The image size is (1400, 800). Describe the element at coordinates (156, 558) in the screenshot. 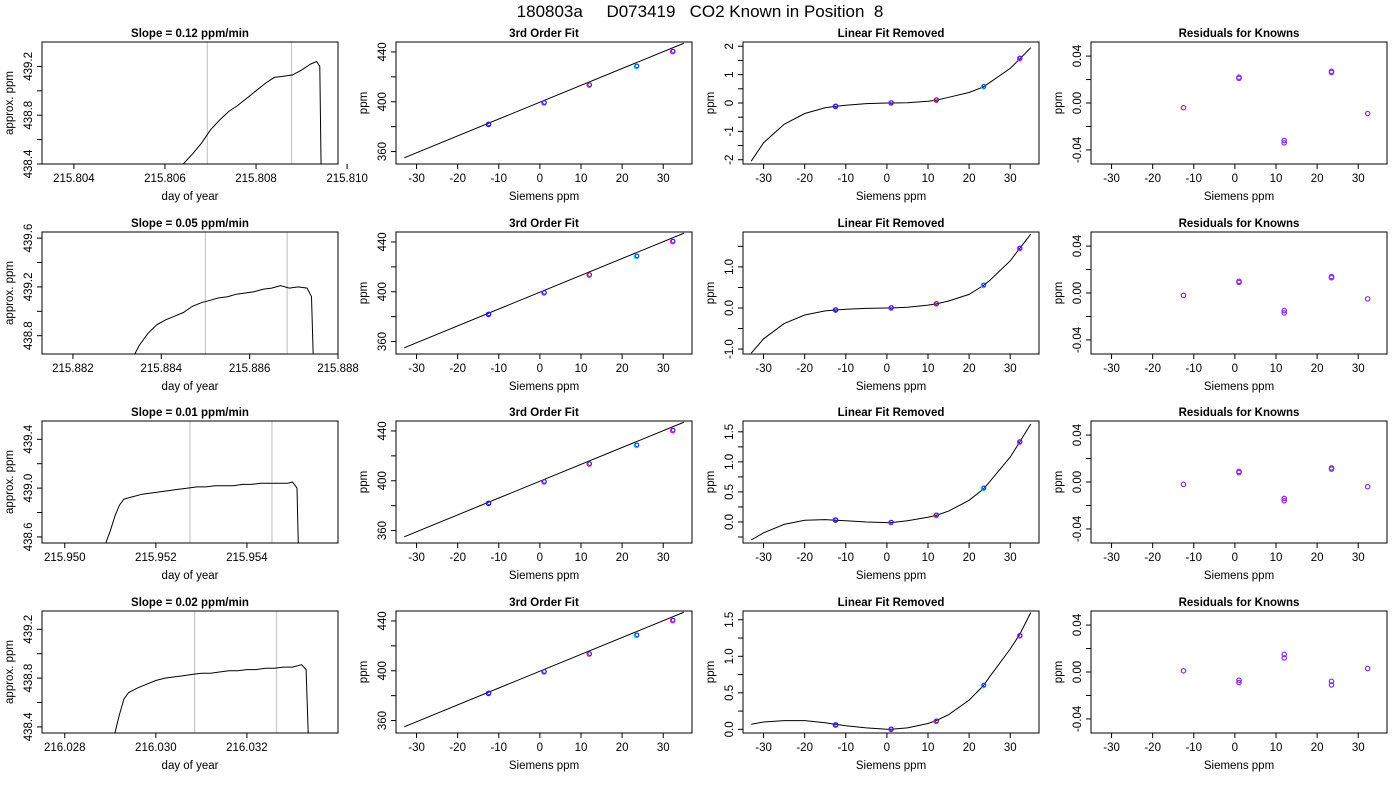

I see `x-tick-label: 215.952` at that location.